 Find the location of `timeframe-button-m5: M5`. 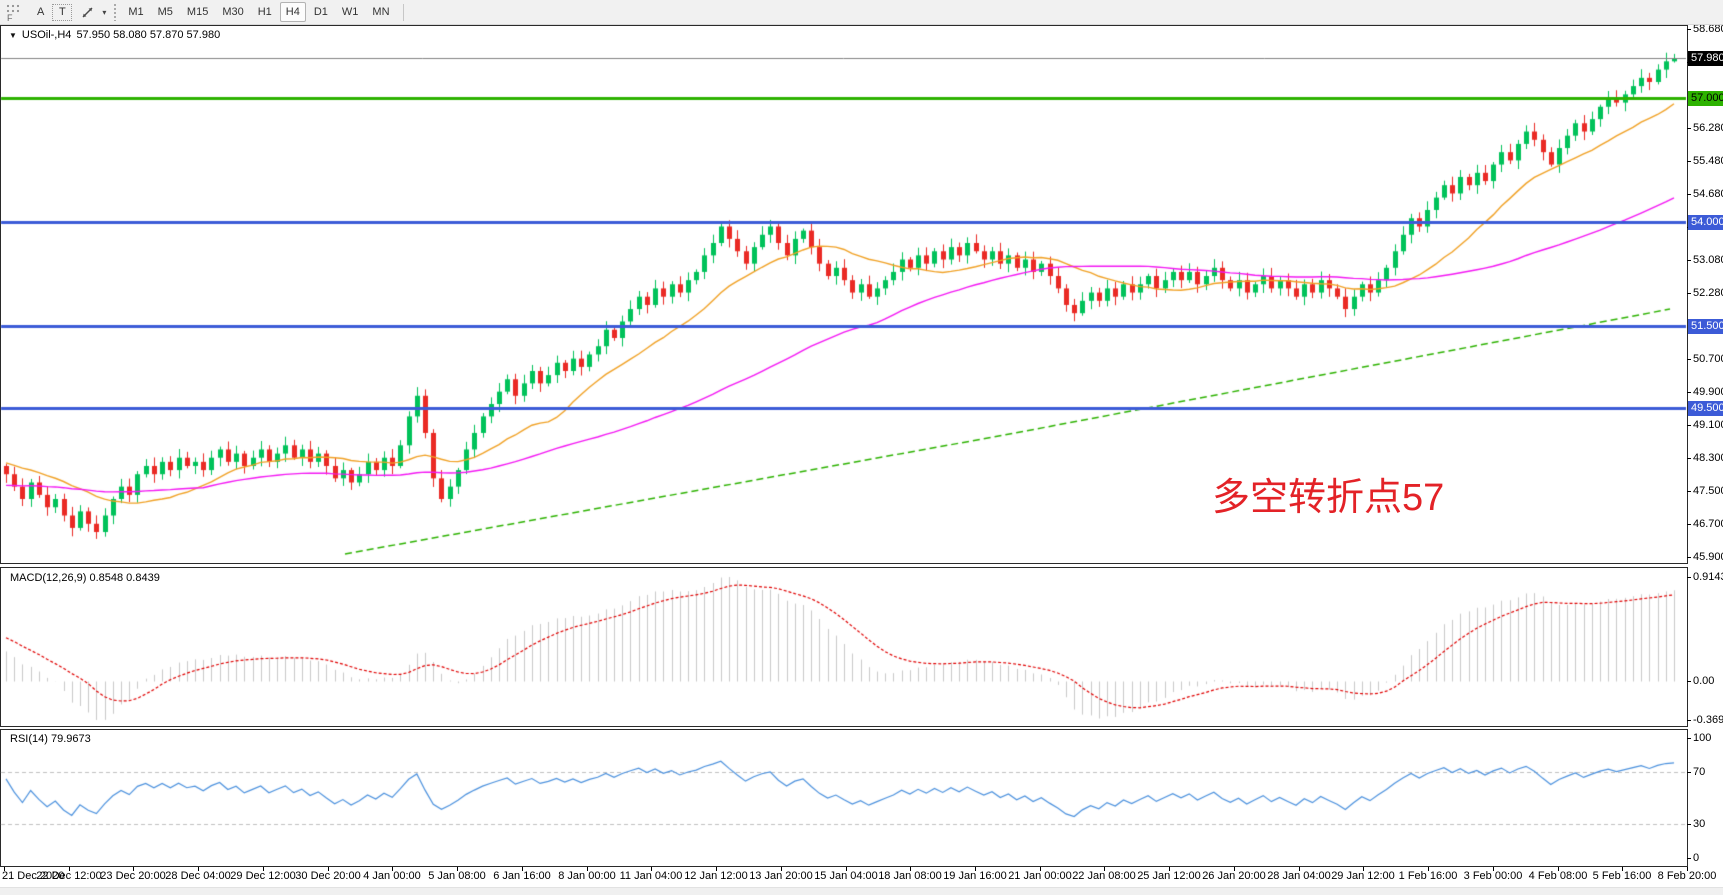

timeframe-button-m5: M5 is located at coordinates (165, 12).